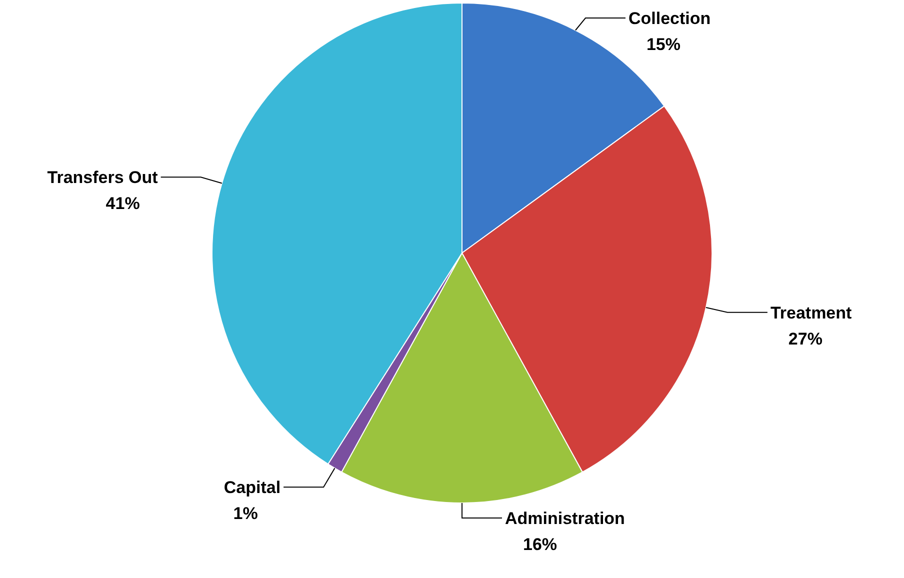  I want to click on data-label: 15%, so click(663, 44).